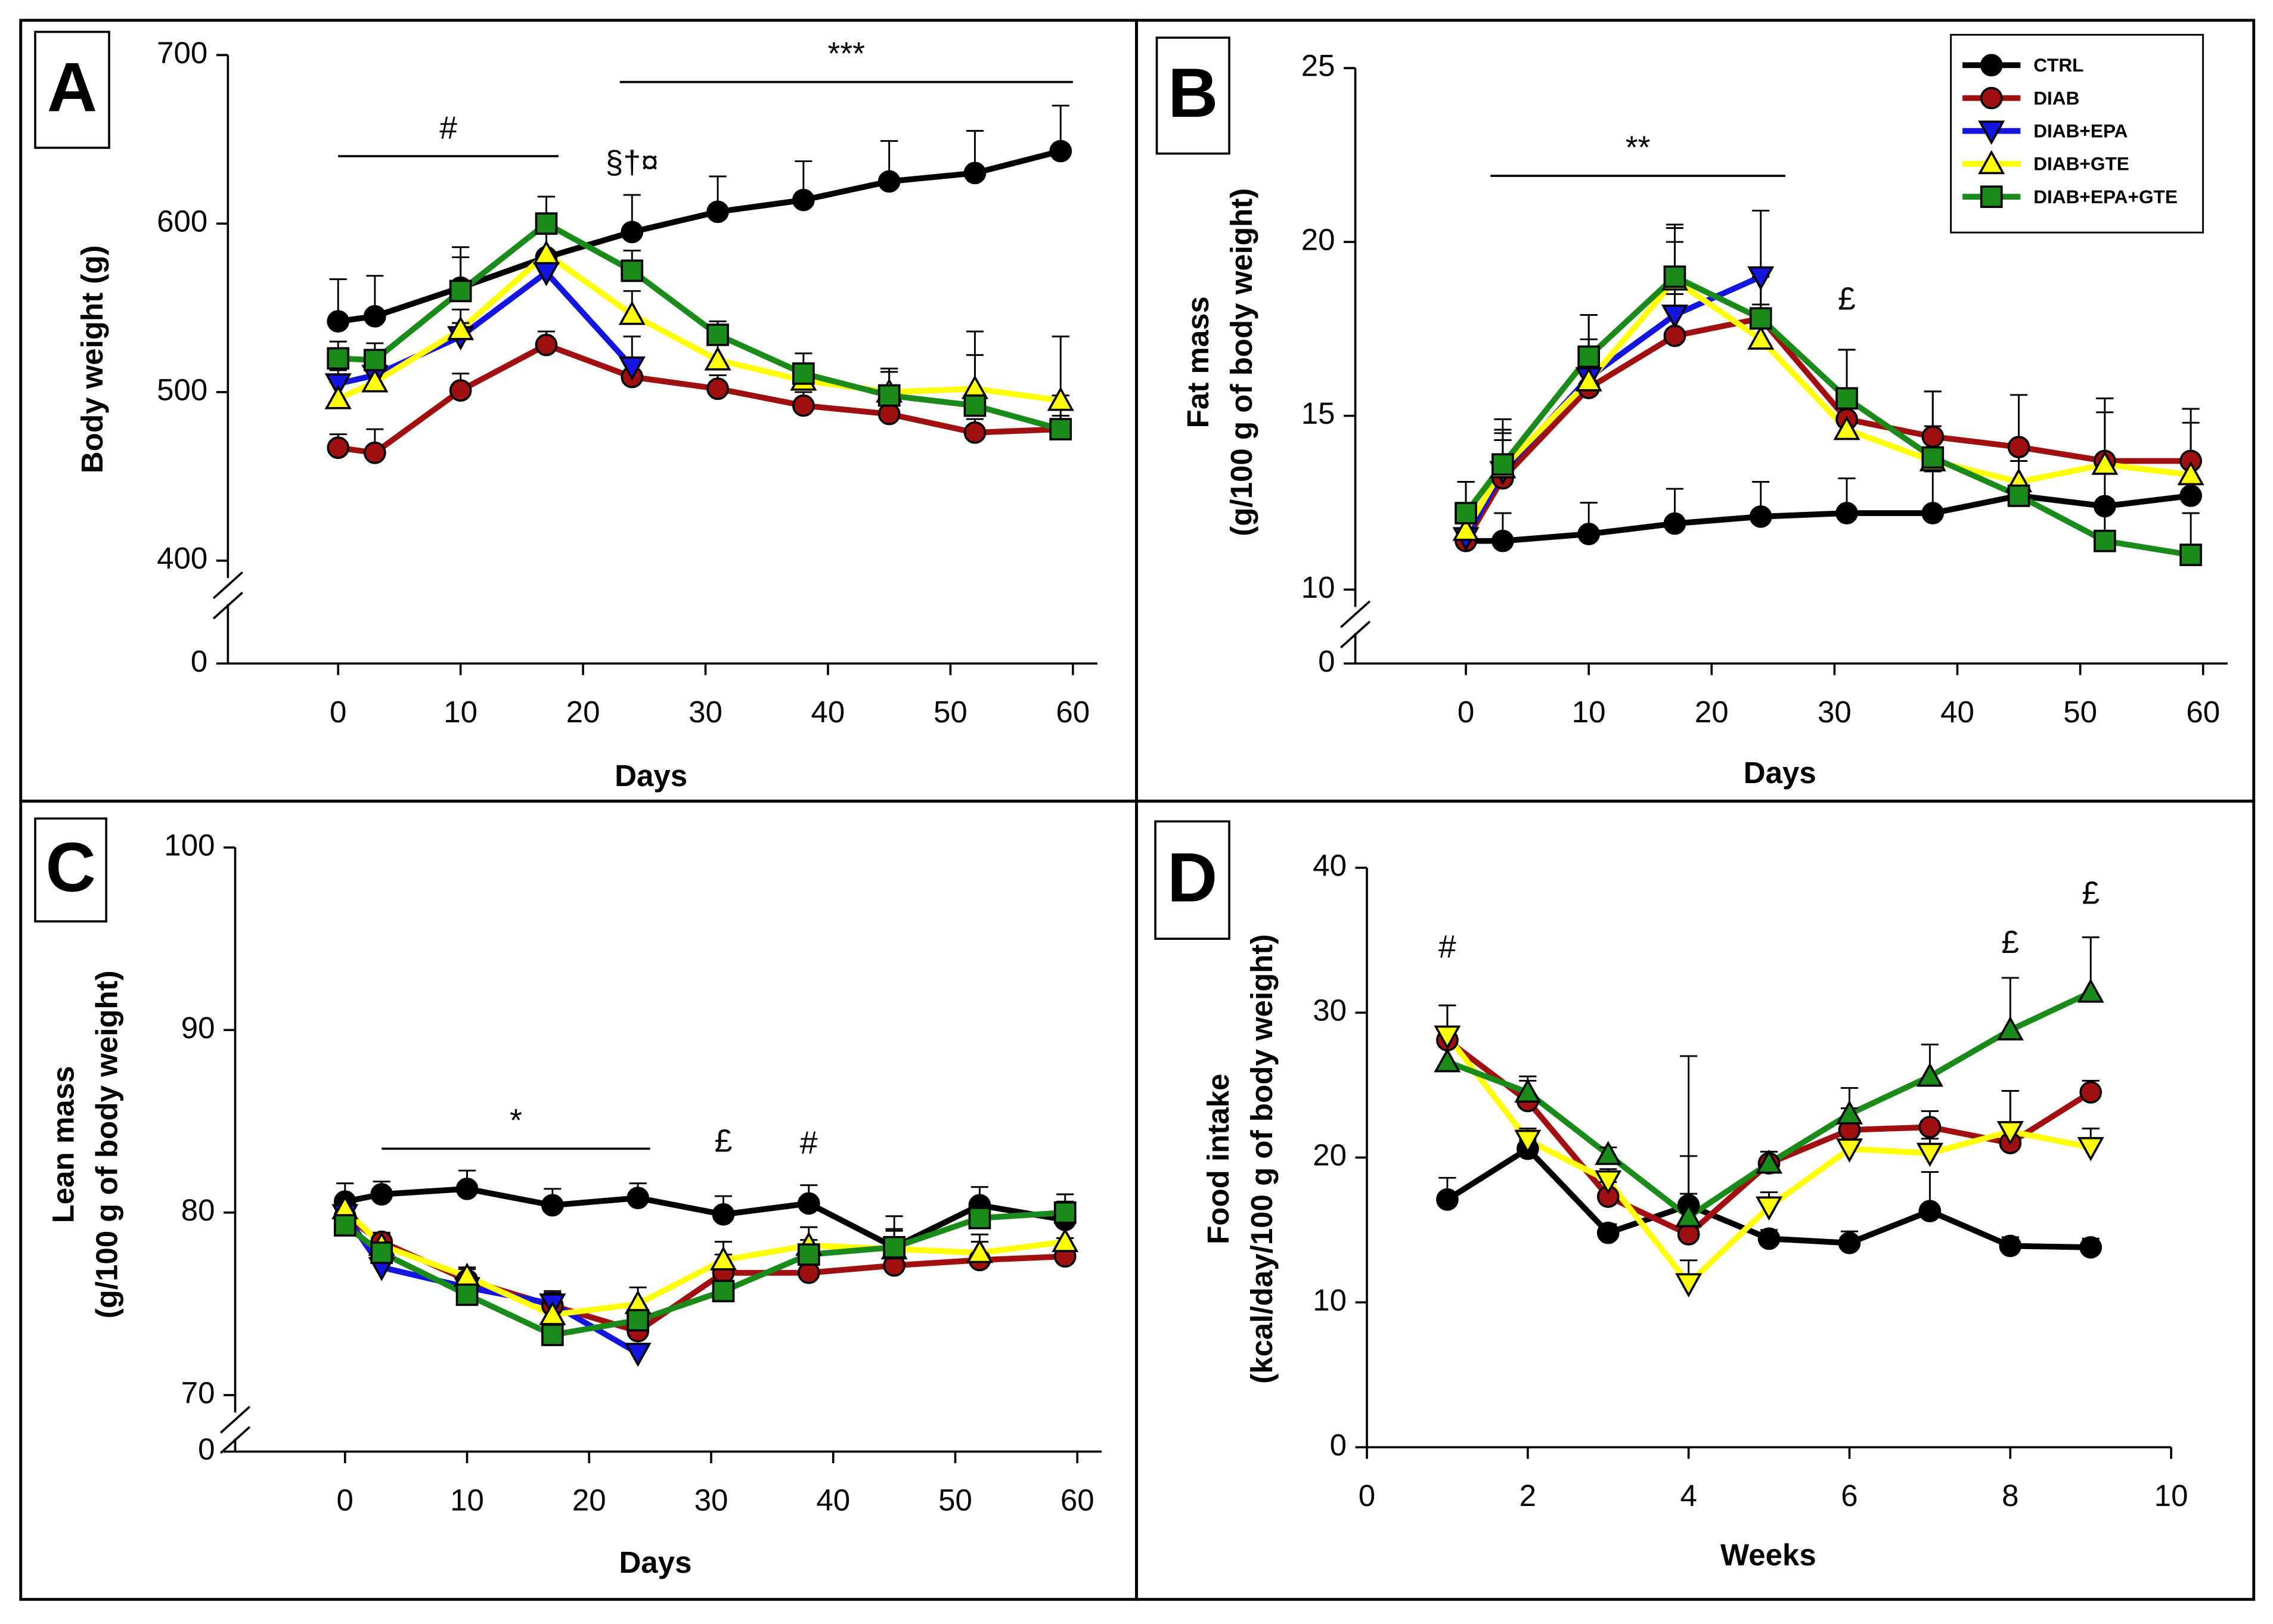  What do you see at coordinates (182, 53) in the screenshot?
I see `y-tick-label: 700` at bounding box center [182, 53].